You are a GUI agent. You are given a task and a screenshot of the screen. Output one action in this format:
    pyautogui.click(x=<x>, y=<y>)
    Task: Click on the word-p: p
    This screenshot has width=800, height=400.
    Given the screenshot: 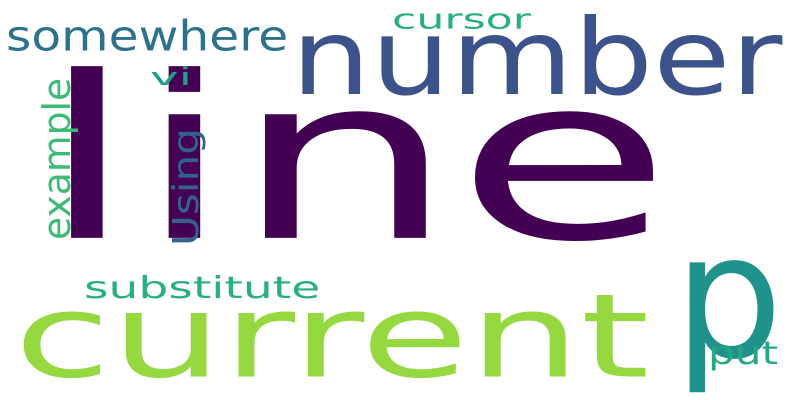 What is the action you would take?
    pyautogui.click(x=728, y=297)
    